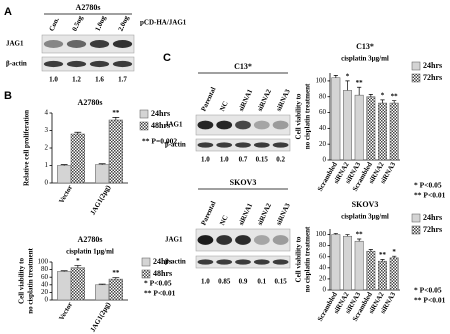 The width and height of the screenshot is (450, 334). Describe the element at coordinates (47, 130) in the screenshot. I see `y-tick-label: 3` at that location.